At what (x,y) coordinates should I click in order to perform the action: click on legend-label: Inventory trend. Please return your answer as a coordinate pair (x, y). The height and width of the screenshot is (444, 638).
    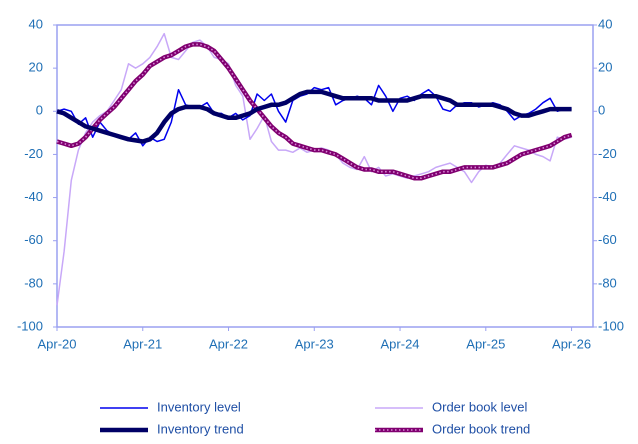
    Looking at the image, I should click on (200, 428).